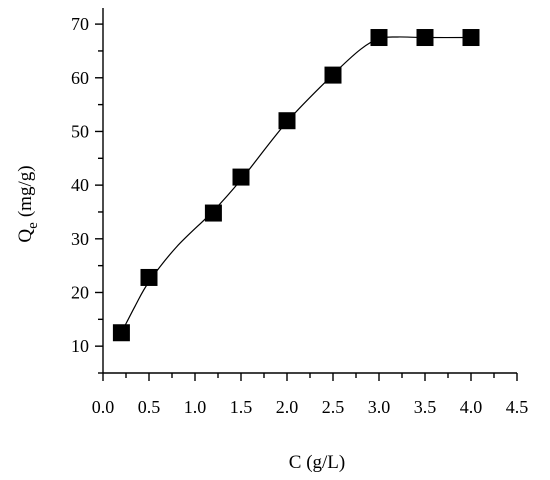 This screenshot has height=480, width=550. What do you see at coordinates (287, 407) in the screenshot?
I see `x-tick-label: 2.0` at bounding box center [287, 407].